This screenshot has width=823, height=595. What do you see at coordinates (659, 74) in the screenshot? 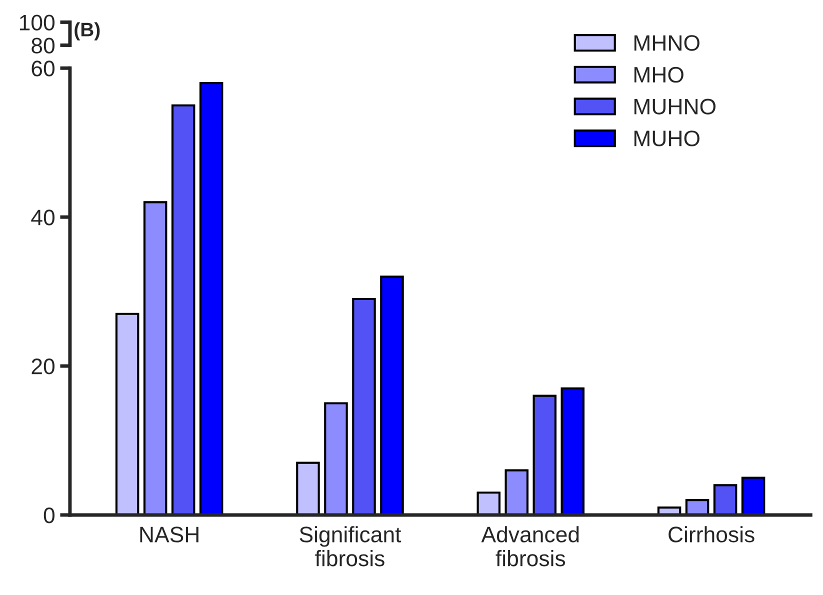
I see `legend-label: MHO` at bounding box center [659, 74].